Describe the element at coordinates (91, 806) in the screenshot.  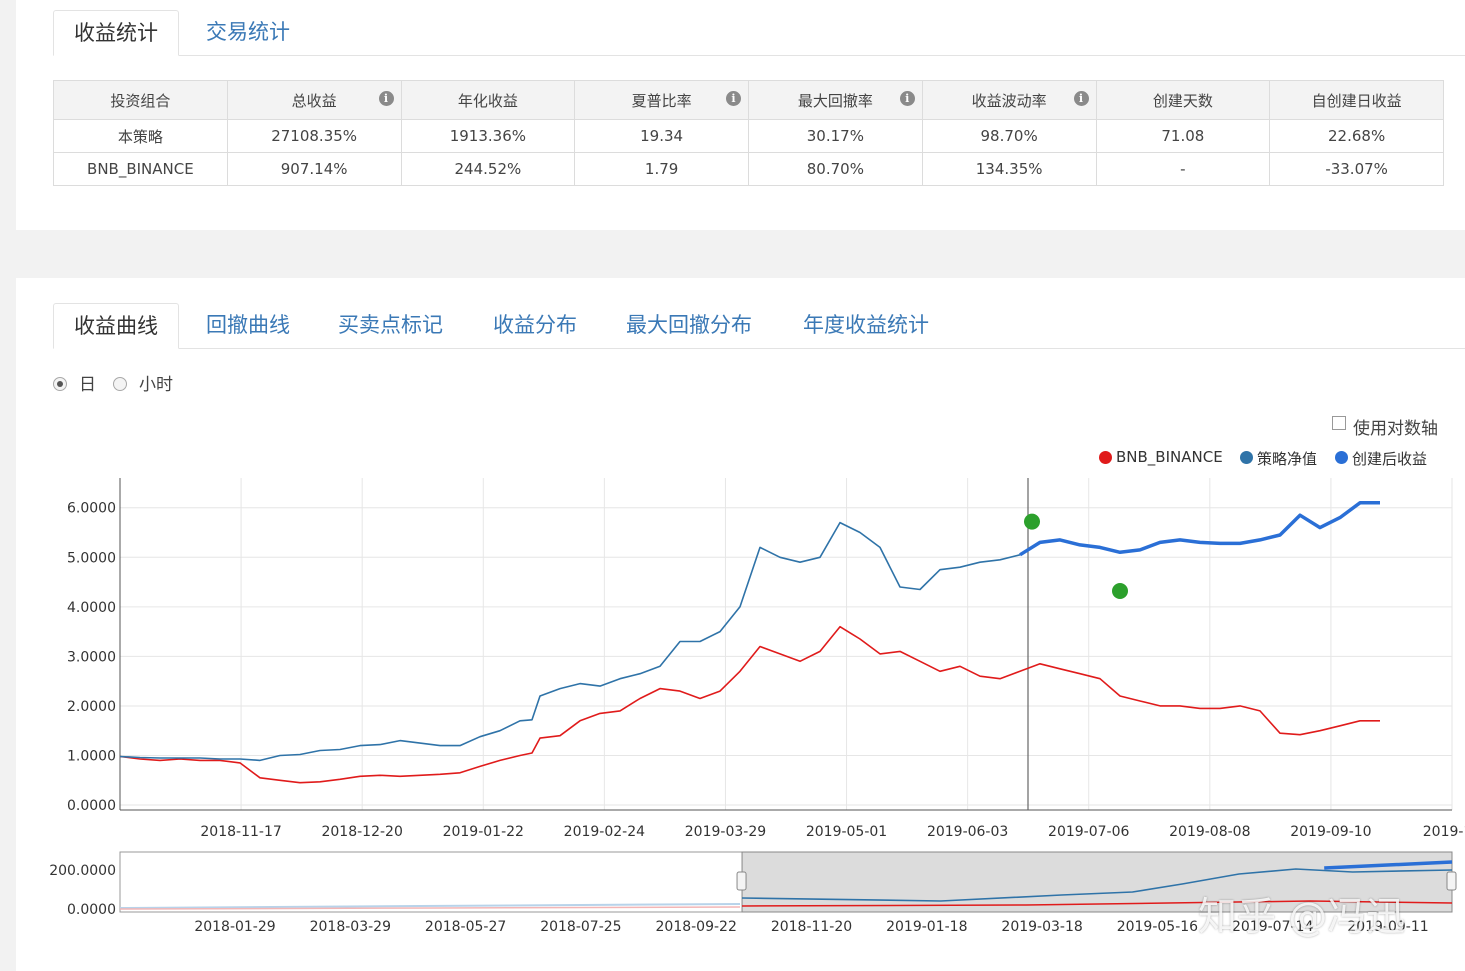
I see `y-tick-label: 0.0000` at that location.